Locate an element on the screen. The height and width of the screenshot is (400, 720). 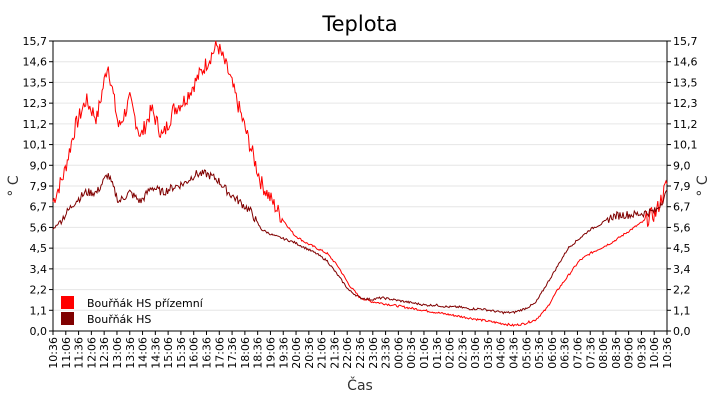
x-tick-label: 15:06 is located at coordinates (168, 353).